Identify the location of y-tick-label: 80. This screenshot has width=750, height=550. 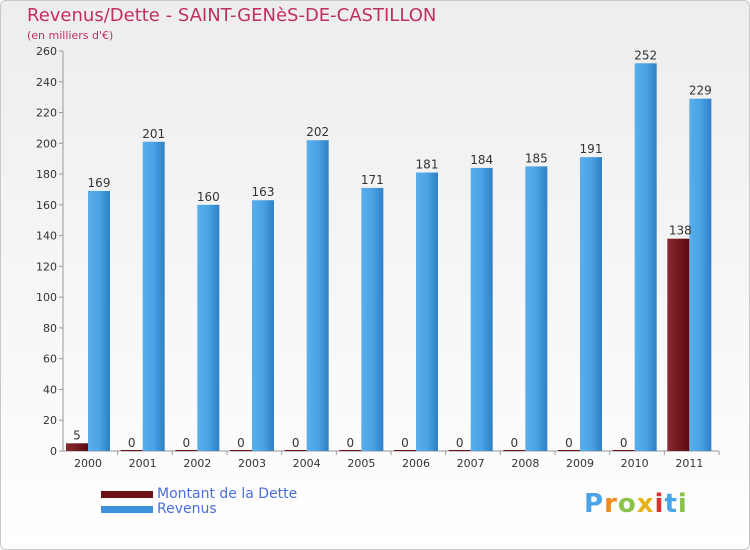
(50, 328).